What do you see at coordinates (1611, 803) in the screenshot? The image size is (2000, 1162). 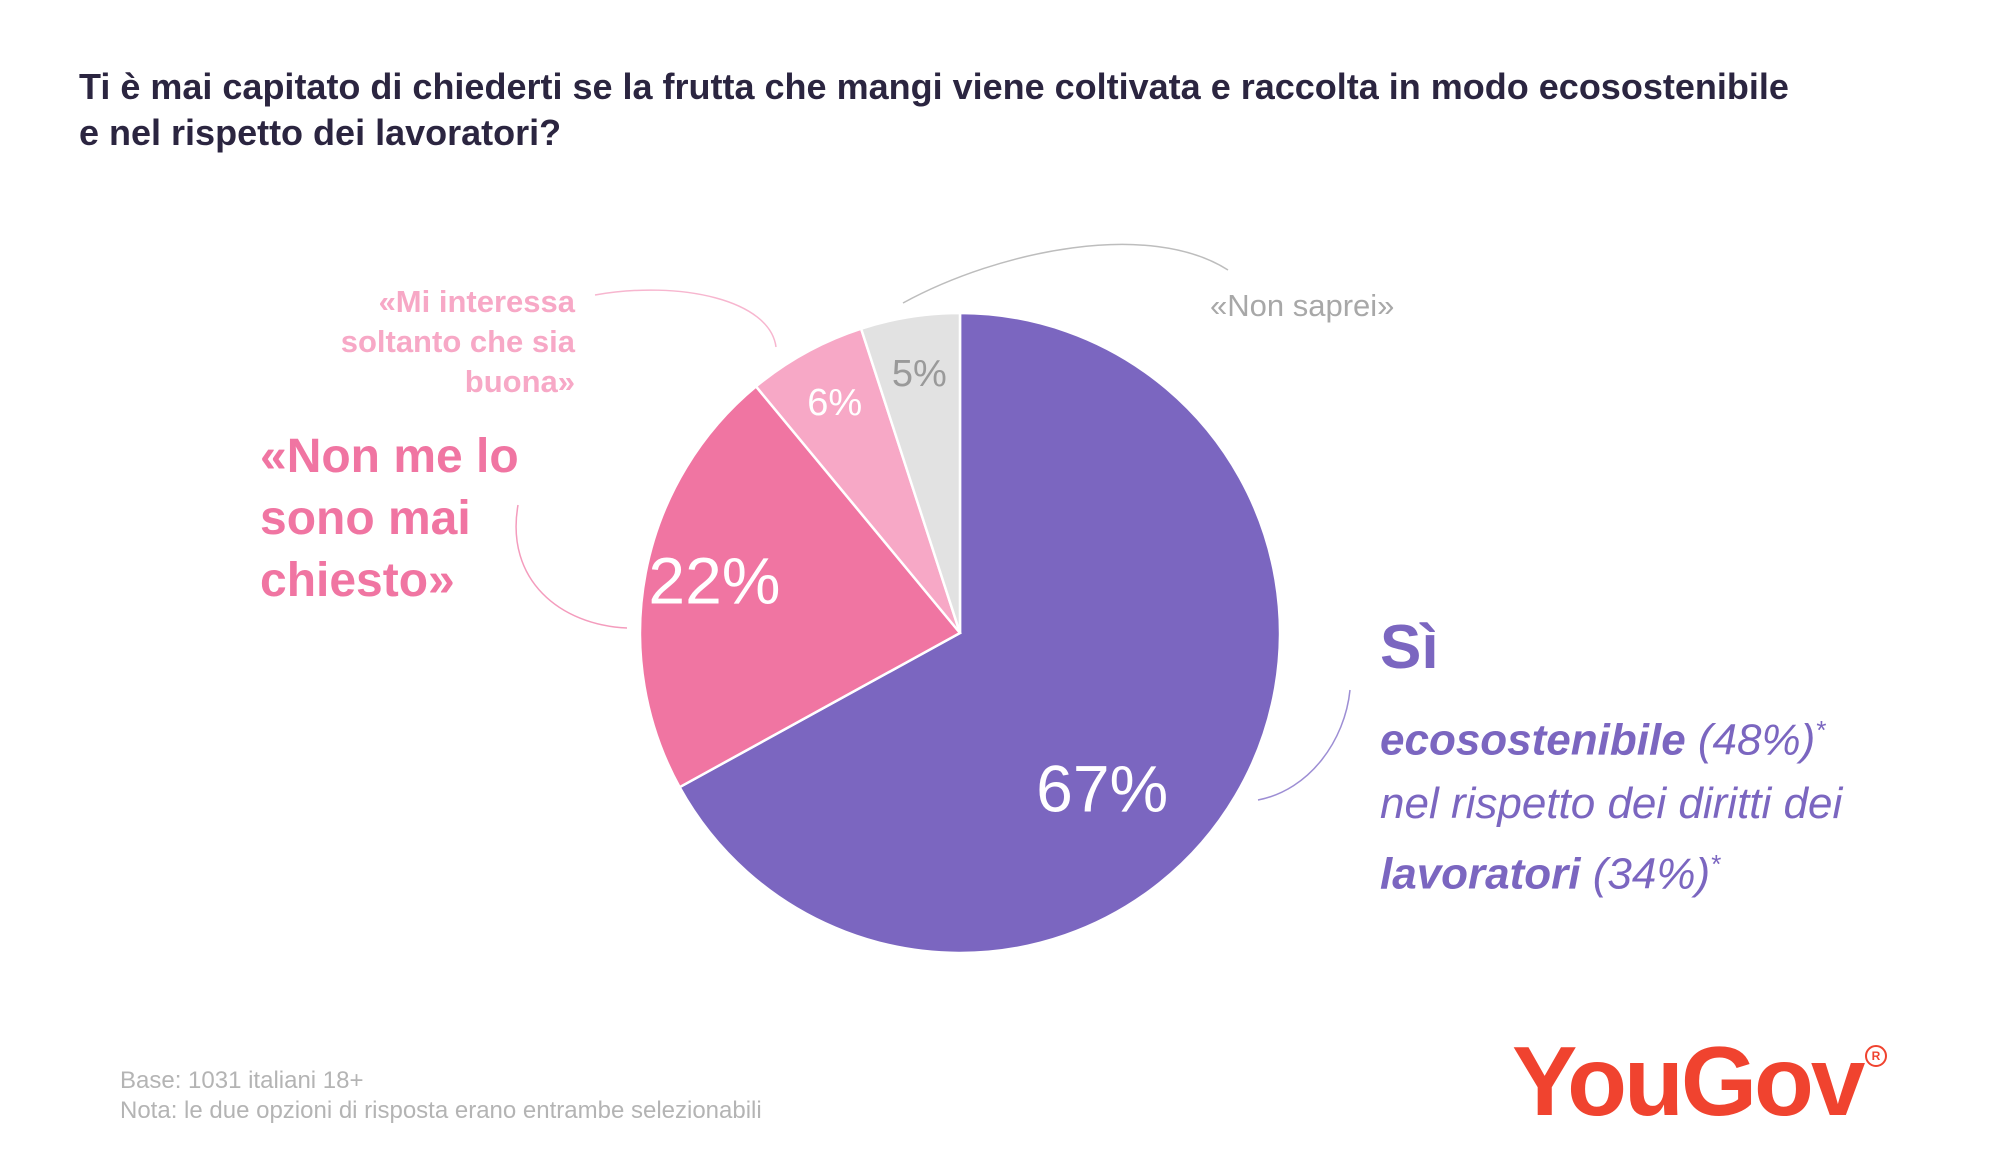 I see `label-si-rispetto: nel rispetto dei diritti dei` at bounding box center [1611, 803].